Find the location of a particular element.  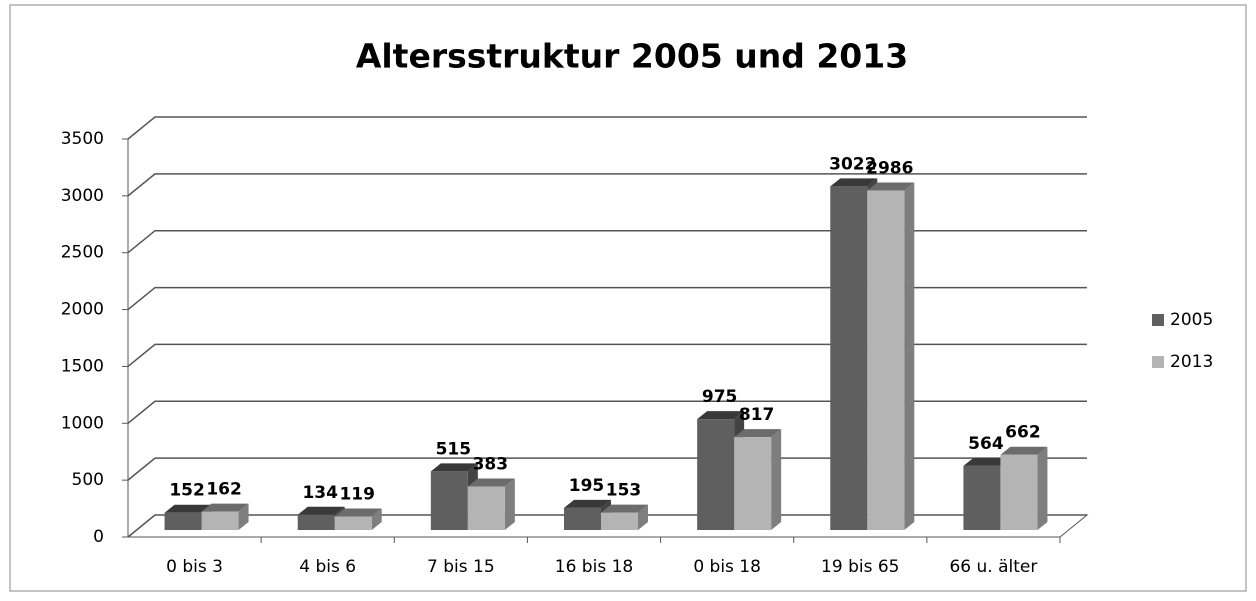

x-tick-label: 16 bis 18 is located at coordinates (594, 567).